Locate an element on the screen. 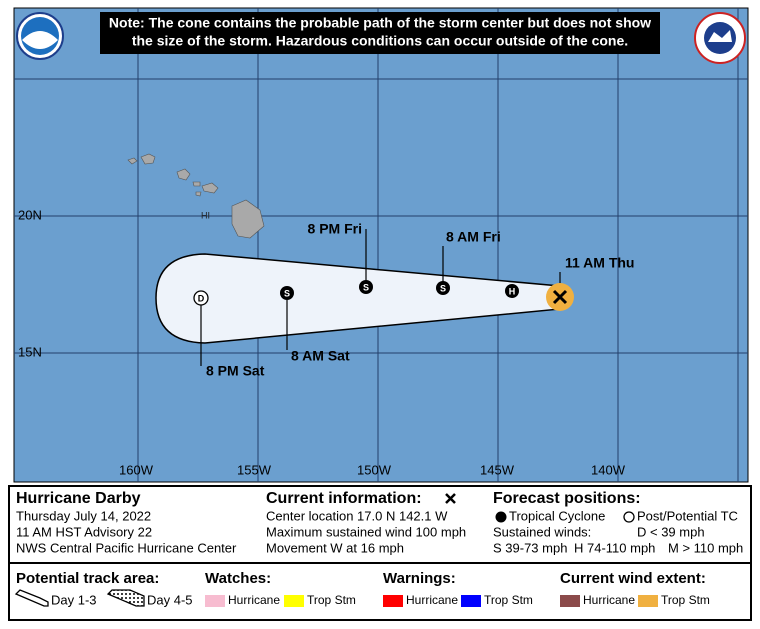  forecast-post: Post/Potential TC is located at coordinates (687, 515).